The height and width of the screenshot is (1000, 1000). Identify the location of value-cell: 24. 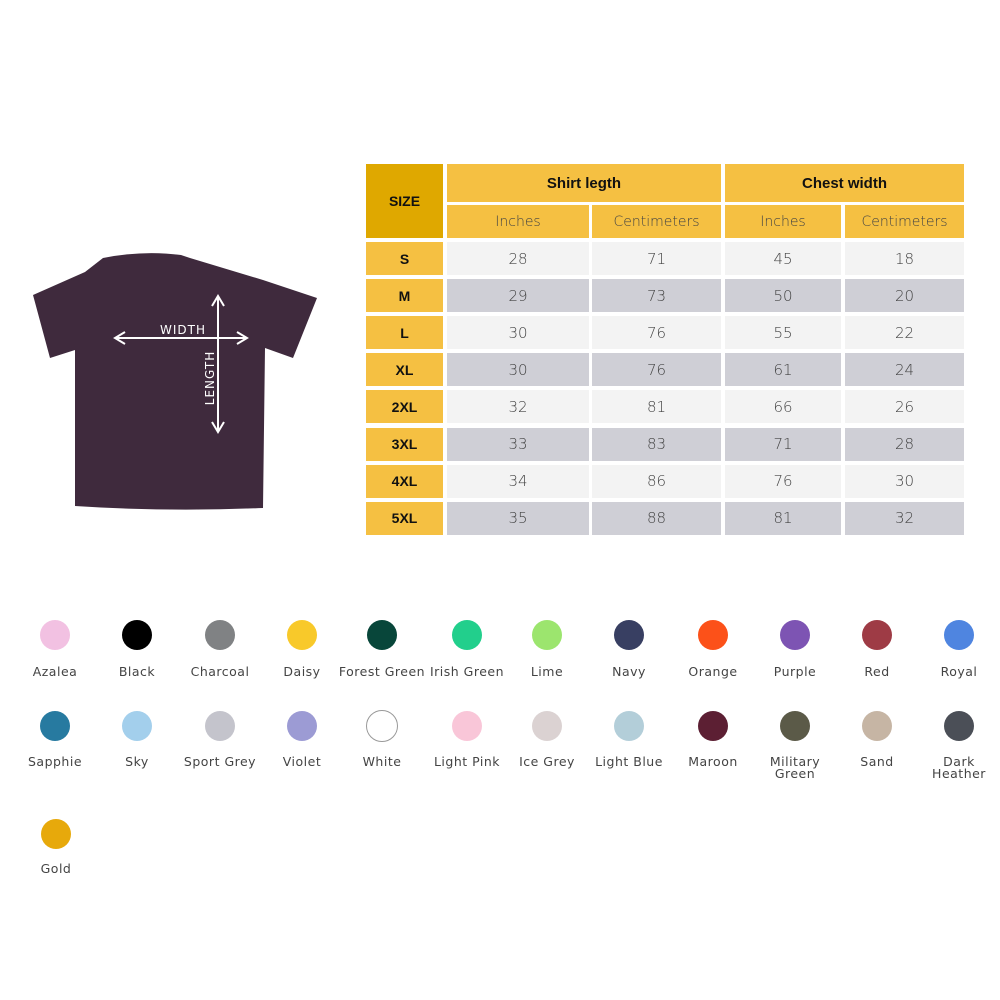
(904, 370).